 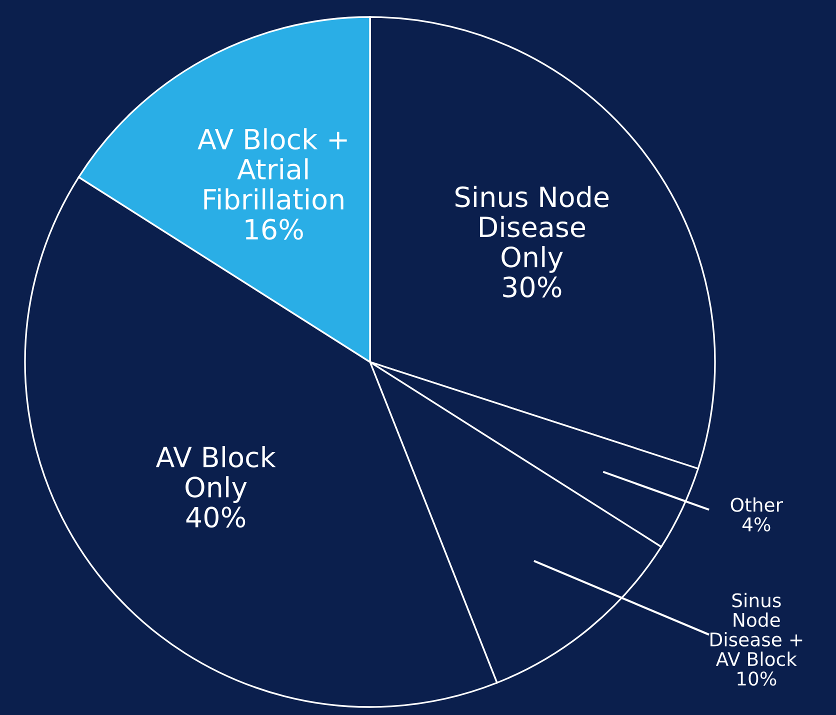 I want to click on slice-label: AV Block Only, so click(x=216, y=474).